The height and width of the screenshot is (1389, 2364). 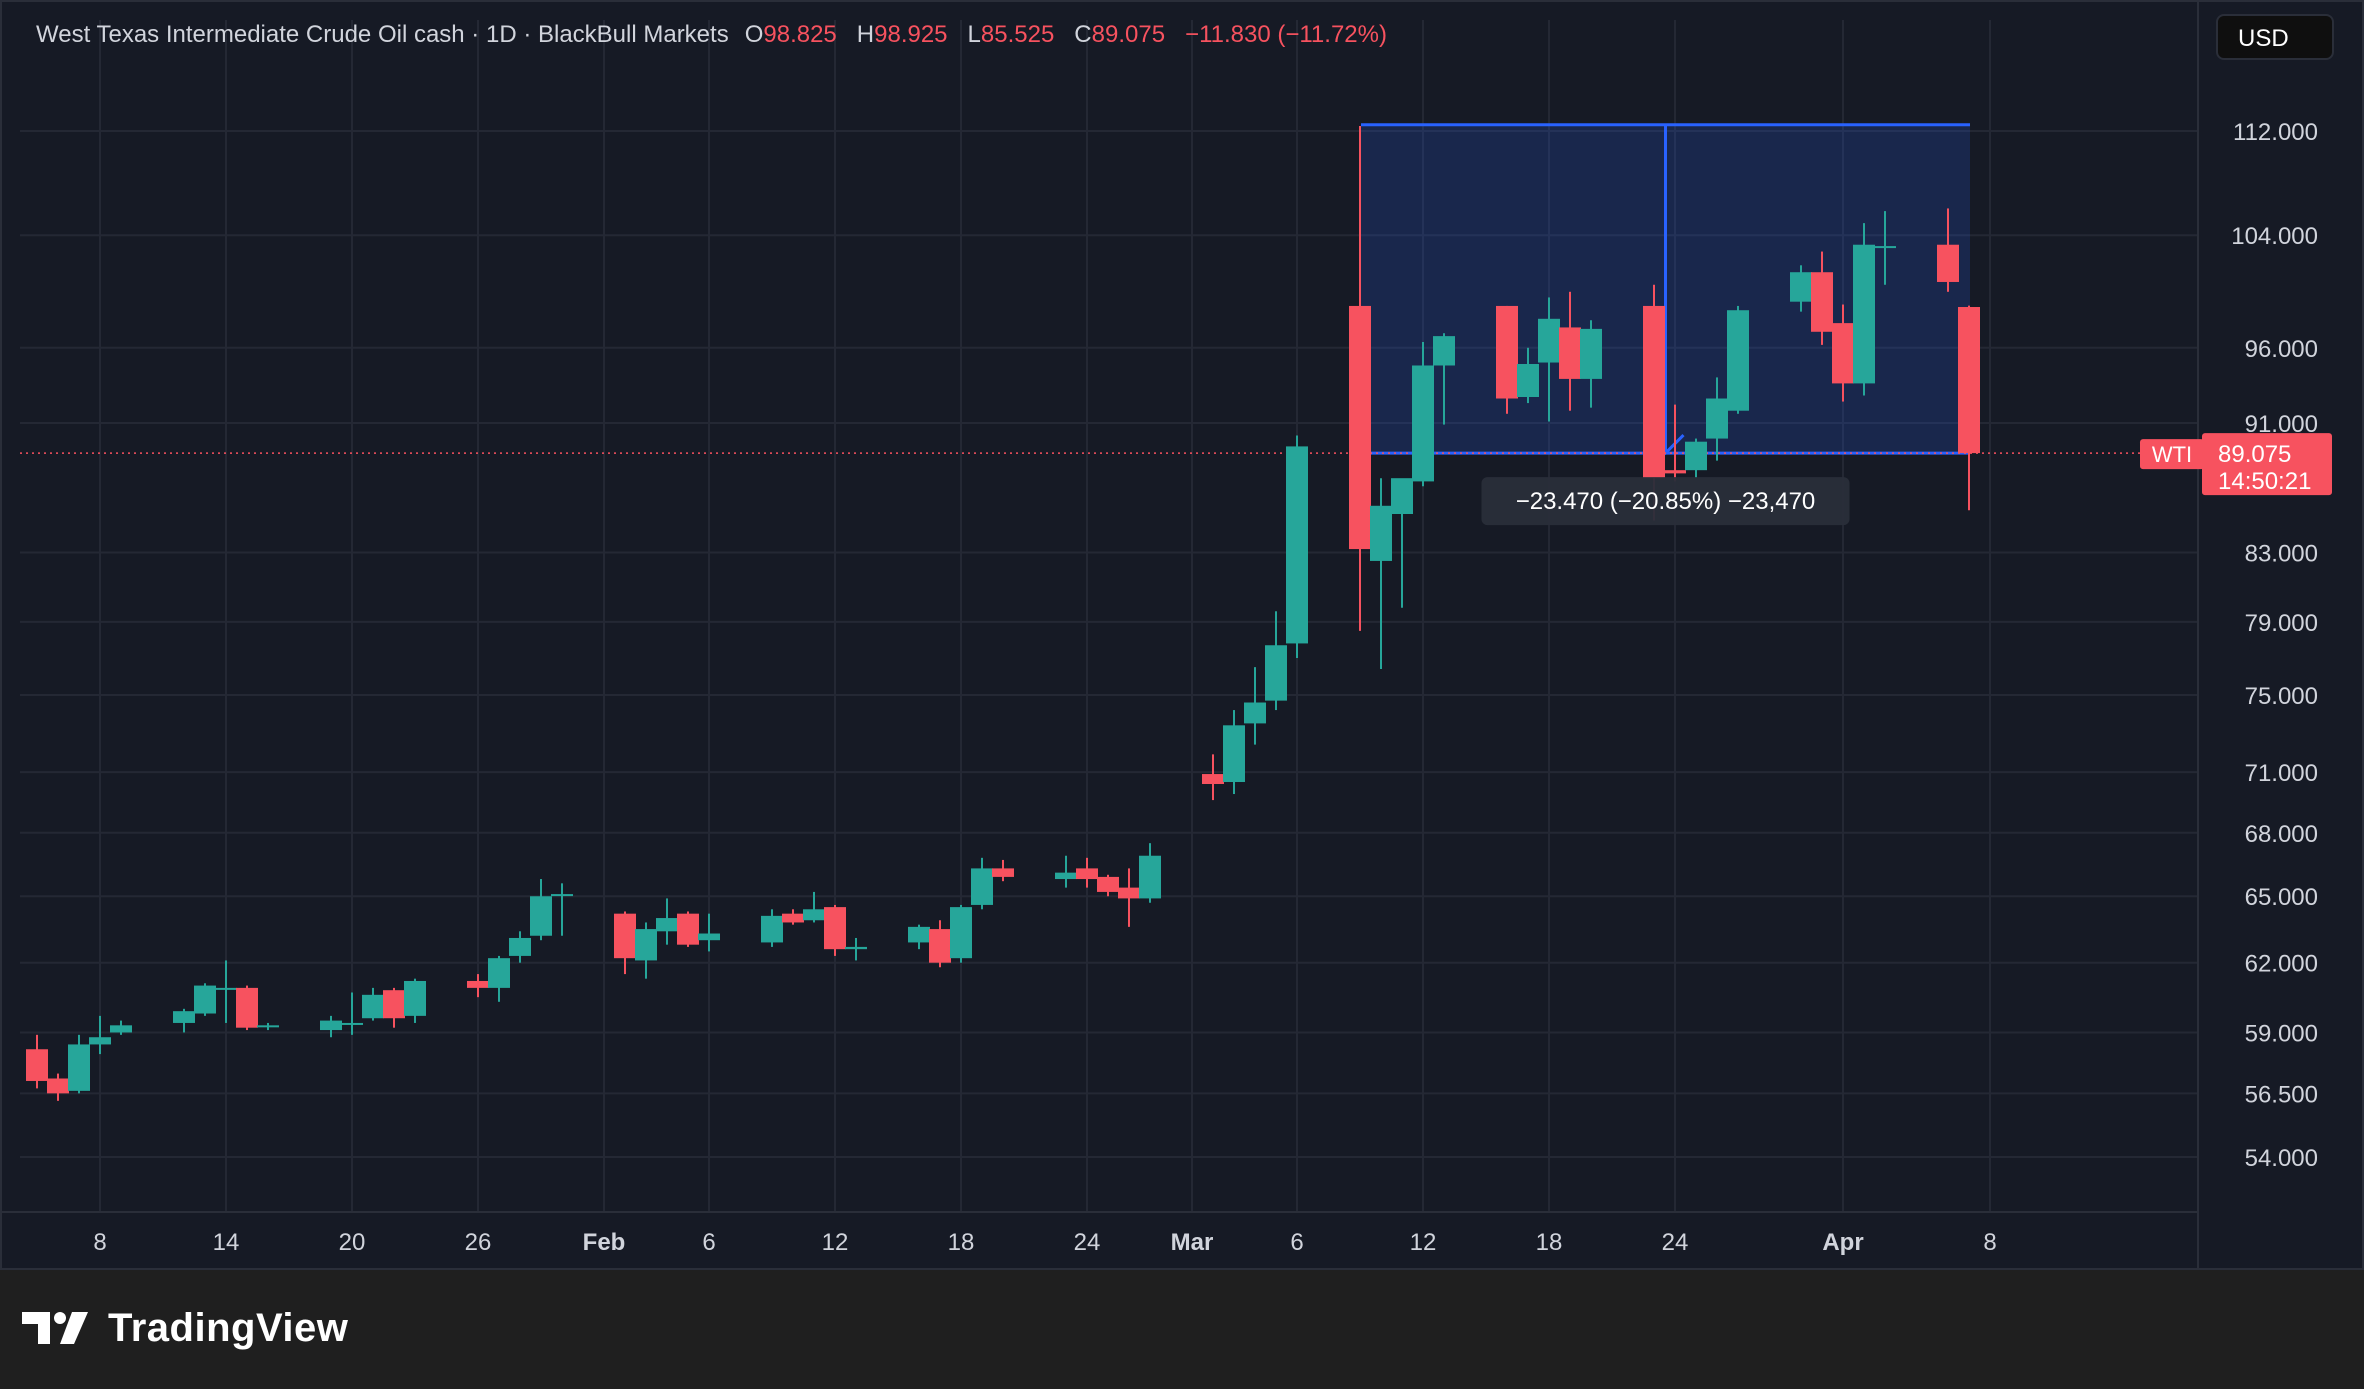 I want to click on symbol-tag-box, so click(x=2172, y=454).